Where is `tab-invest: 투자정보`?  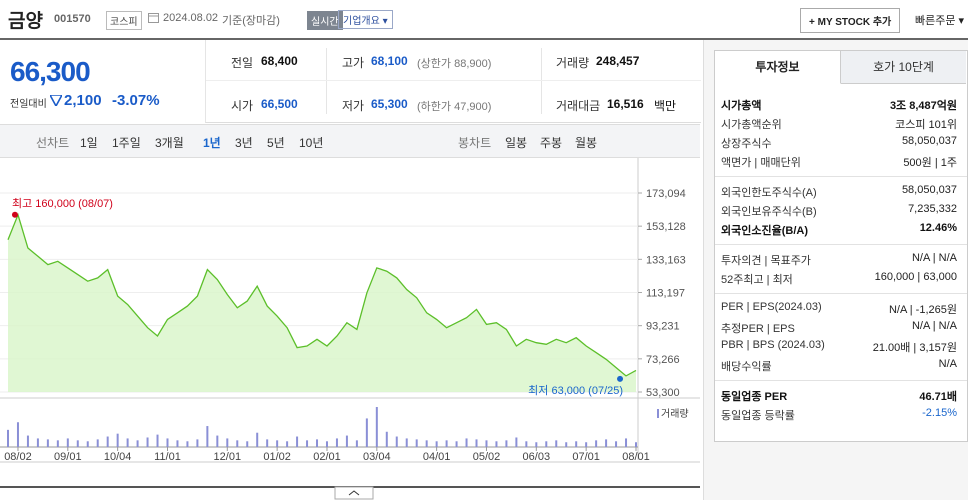
tab-invest: 투자정보 is located at coordinates (778, 67).